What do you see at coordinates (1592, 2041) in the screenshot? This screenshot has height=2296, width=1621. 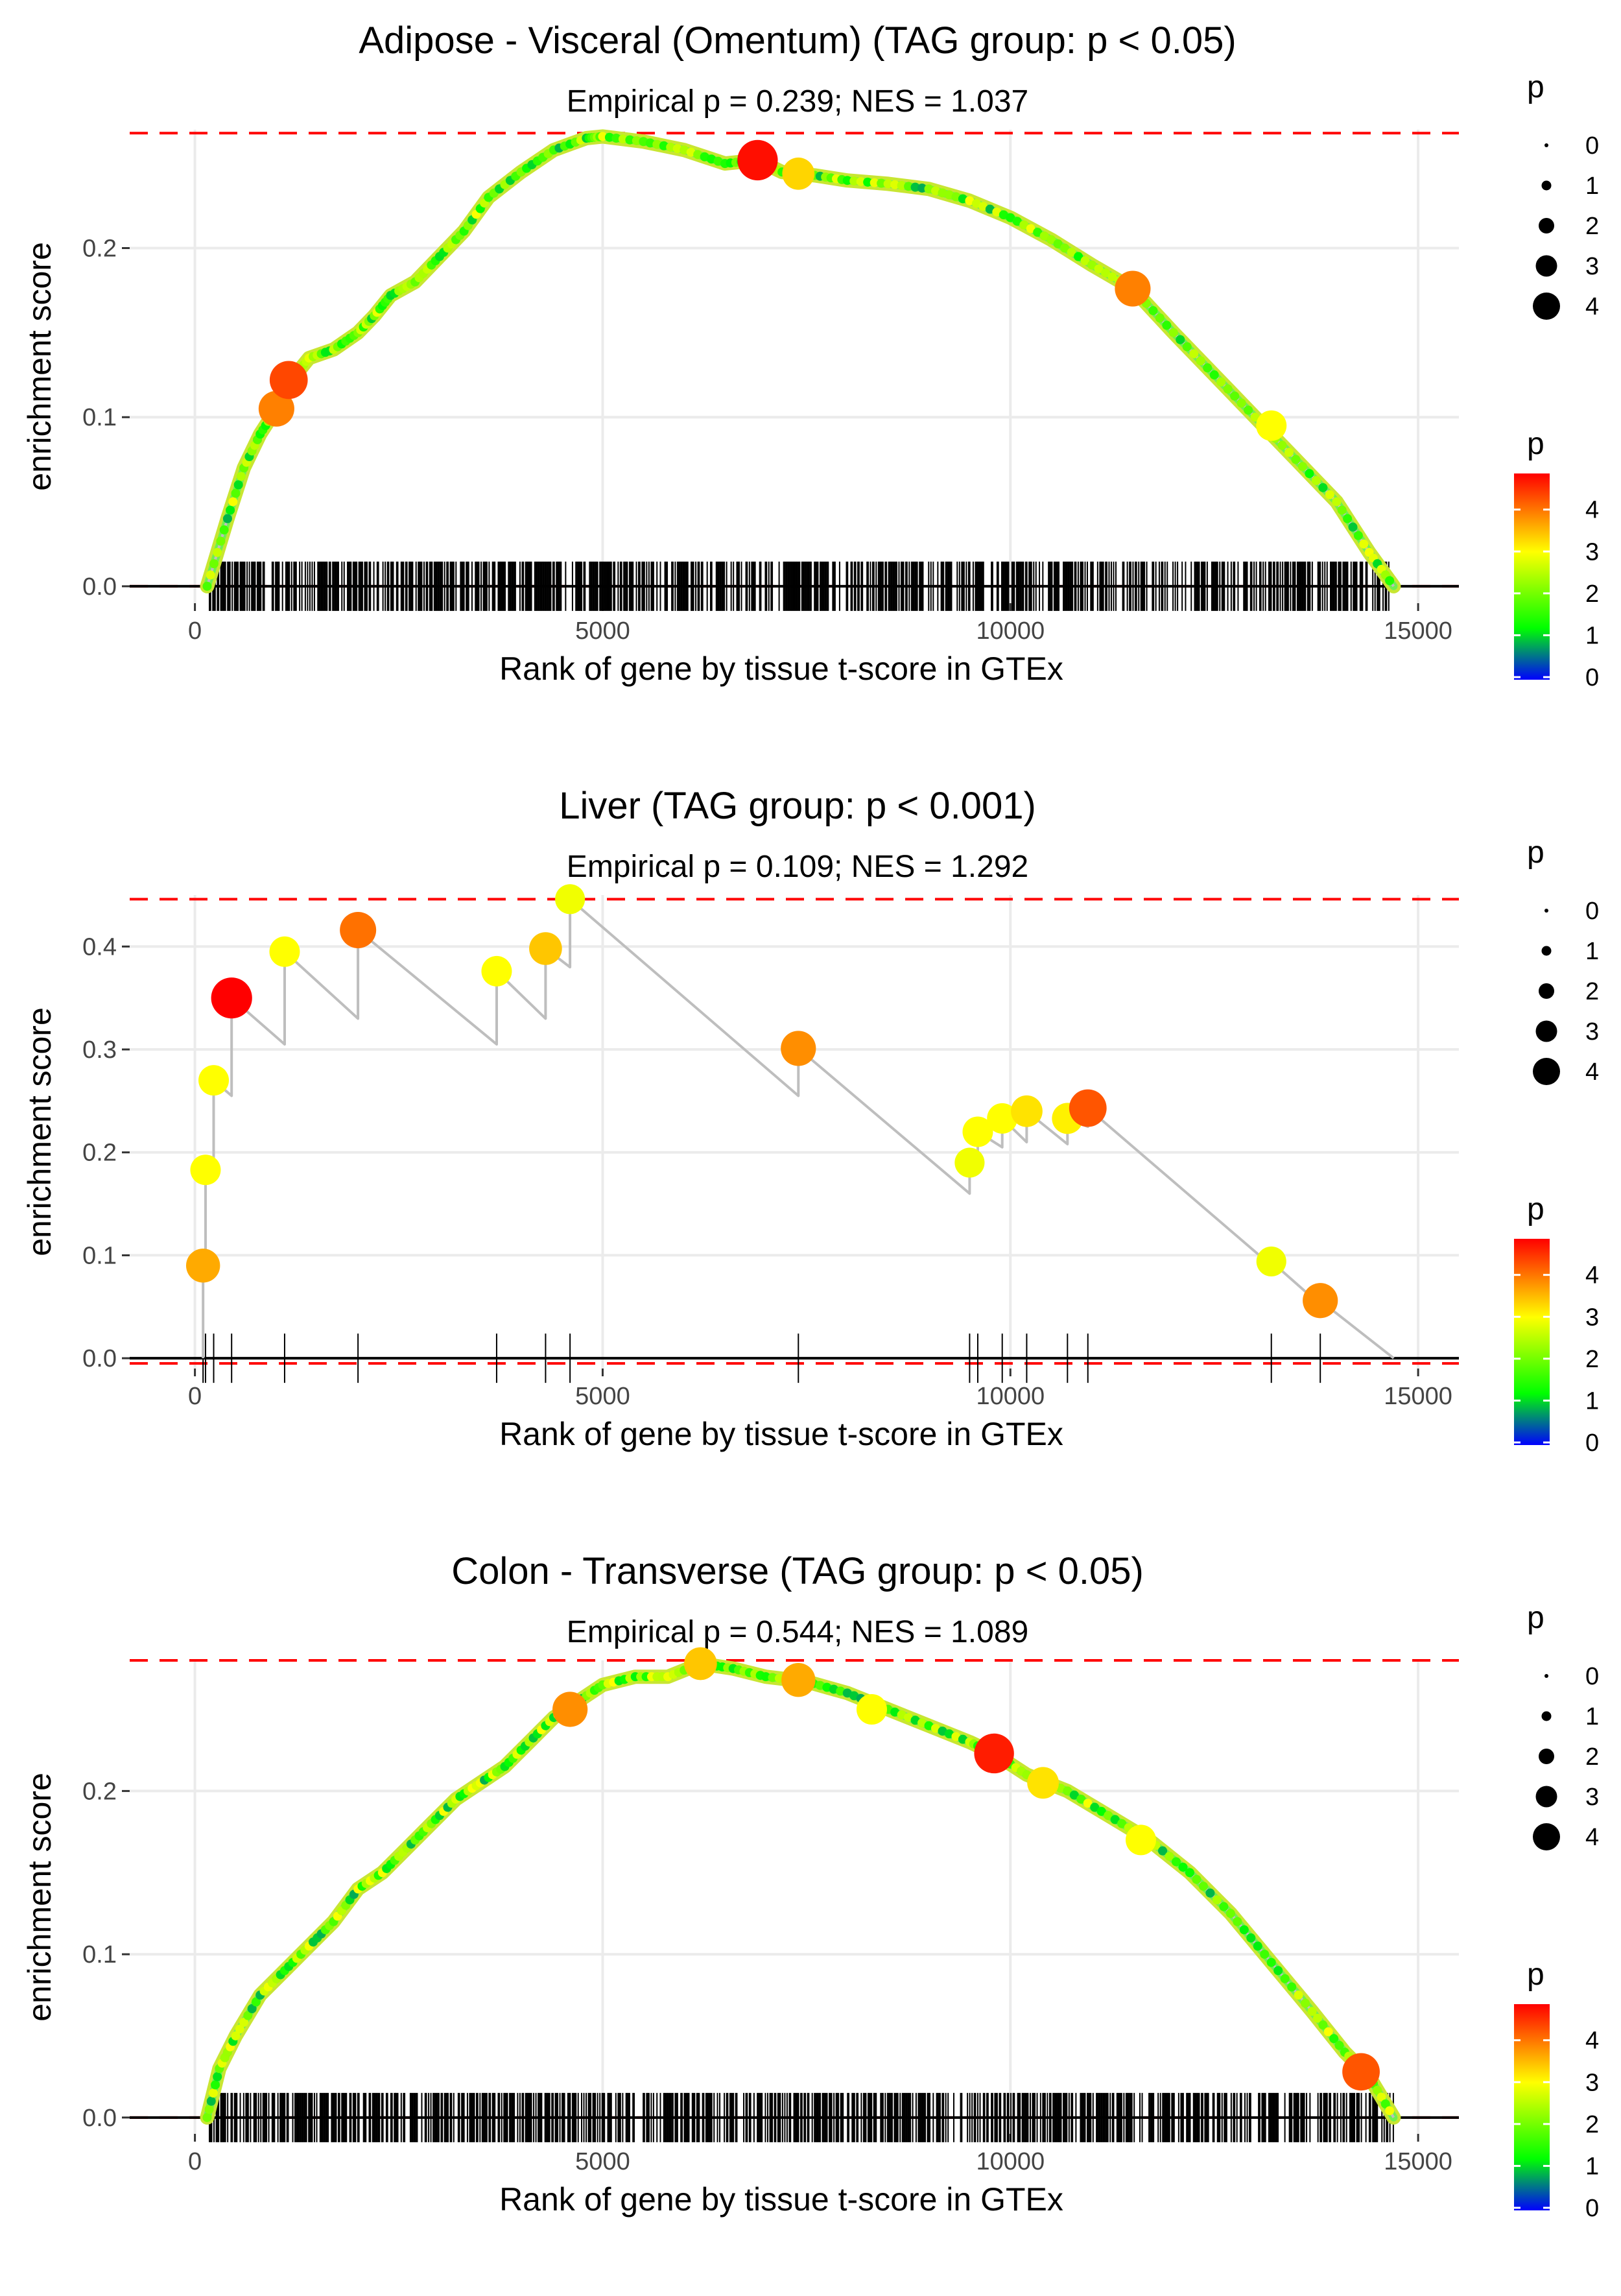 I see `color-legend-label: 4` at bounding box center [1592, 2041].